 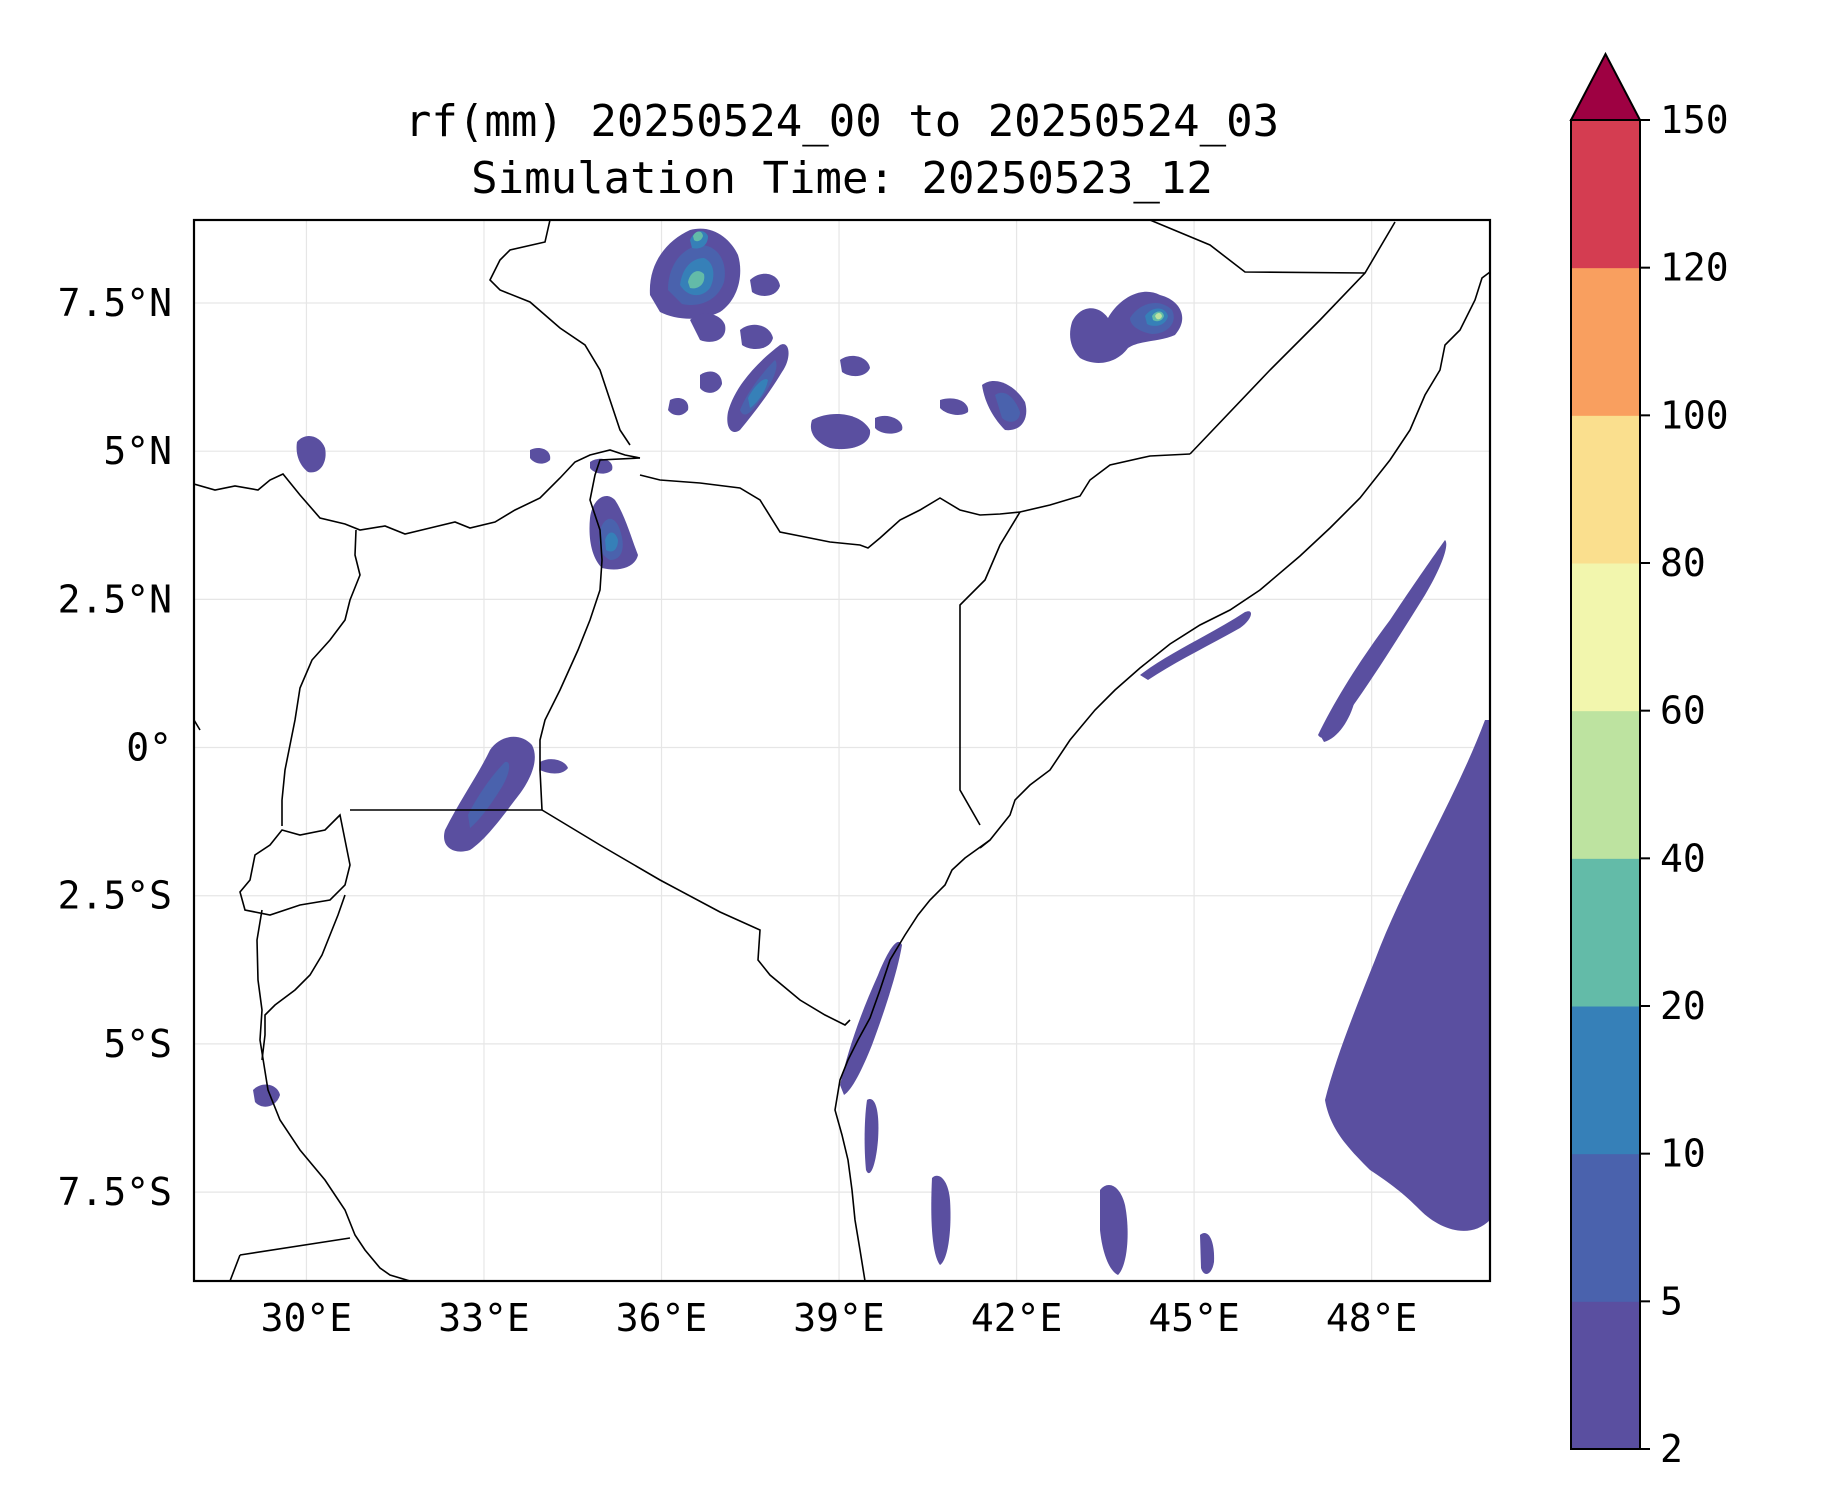 What do you see at coordinates (1194, 1318) in the screenshot?
I see `lon-tick-label: 45°E` at bounding box center [1194, 1318].